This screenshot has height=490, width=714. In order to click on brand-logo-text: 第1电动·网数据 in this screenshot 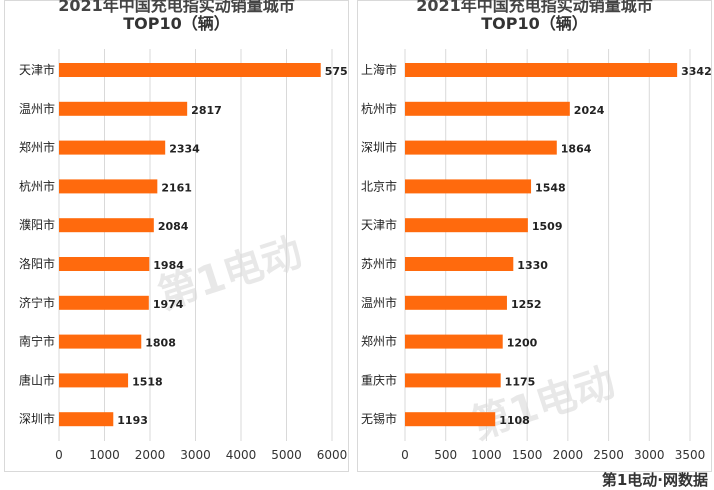, I will do `click(654, 480)`.